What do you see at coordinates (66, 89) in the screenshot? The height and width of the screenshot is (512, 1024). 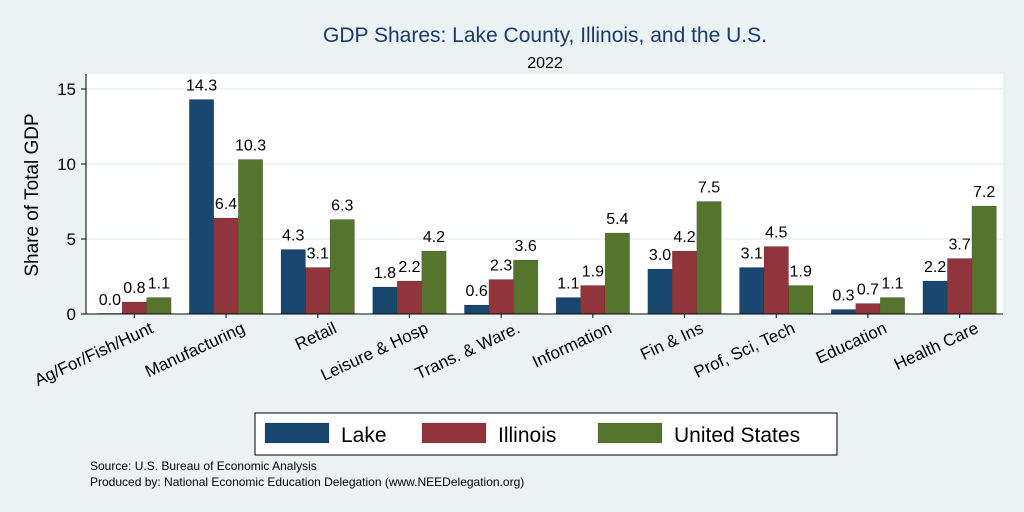 I see `y-tick-label: 15` at bounding box center [66, 89].